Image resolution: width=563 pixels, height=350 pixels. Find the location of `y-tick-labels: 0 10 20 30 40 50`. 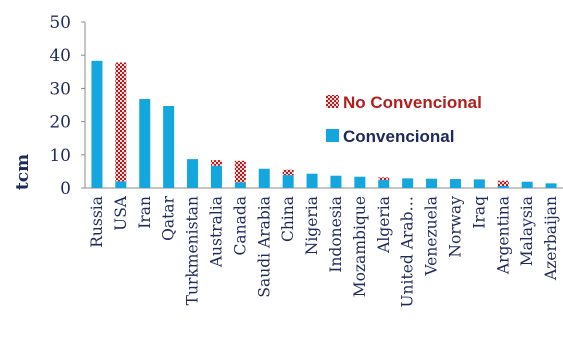

y-tick-labels: 0 10 20 30 40 50 is located at coordinates (60, 106).